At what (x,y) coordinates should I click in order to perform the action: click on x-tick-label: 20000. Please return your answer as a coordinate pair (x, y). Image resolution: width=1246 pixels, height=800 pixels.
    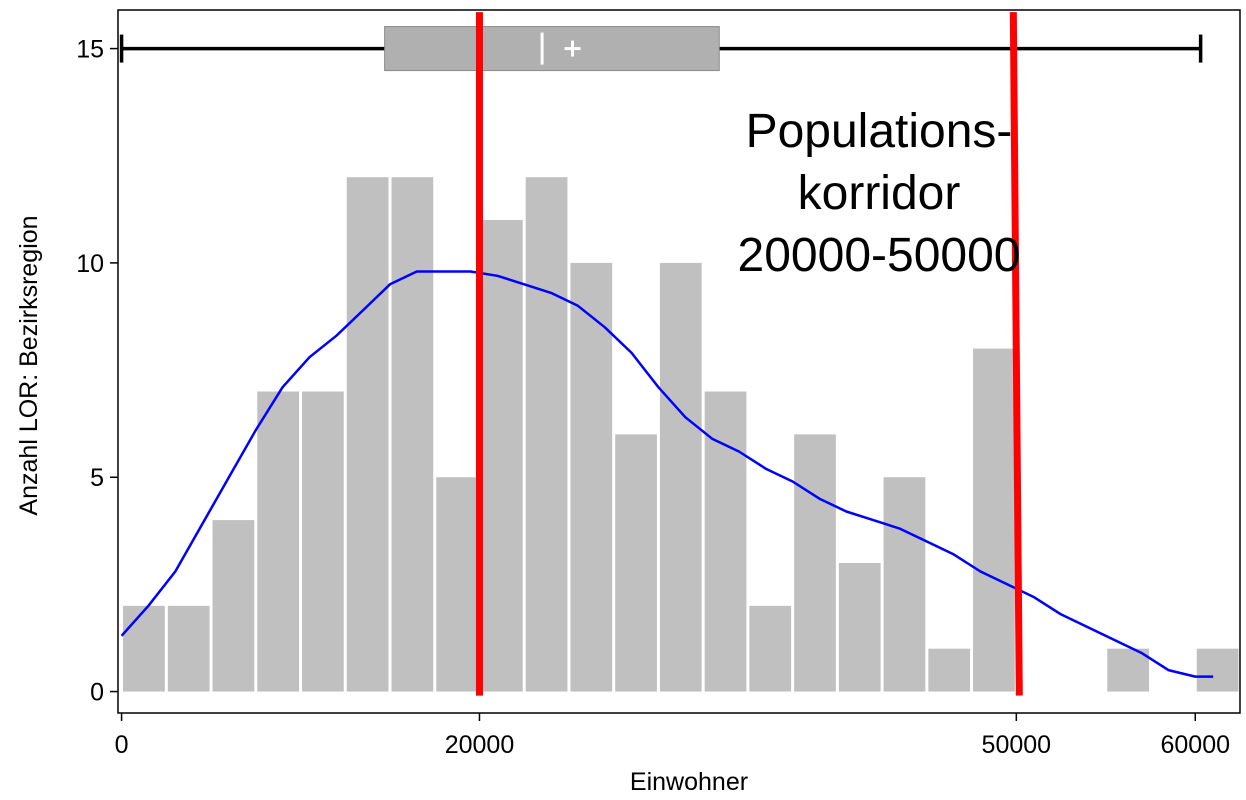
    Looking at the image, I should click on (480, 745).